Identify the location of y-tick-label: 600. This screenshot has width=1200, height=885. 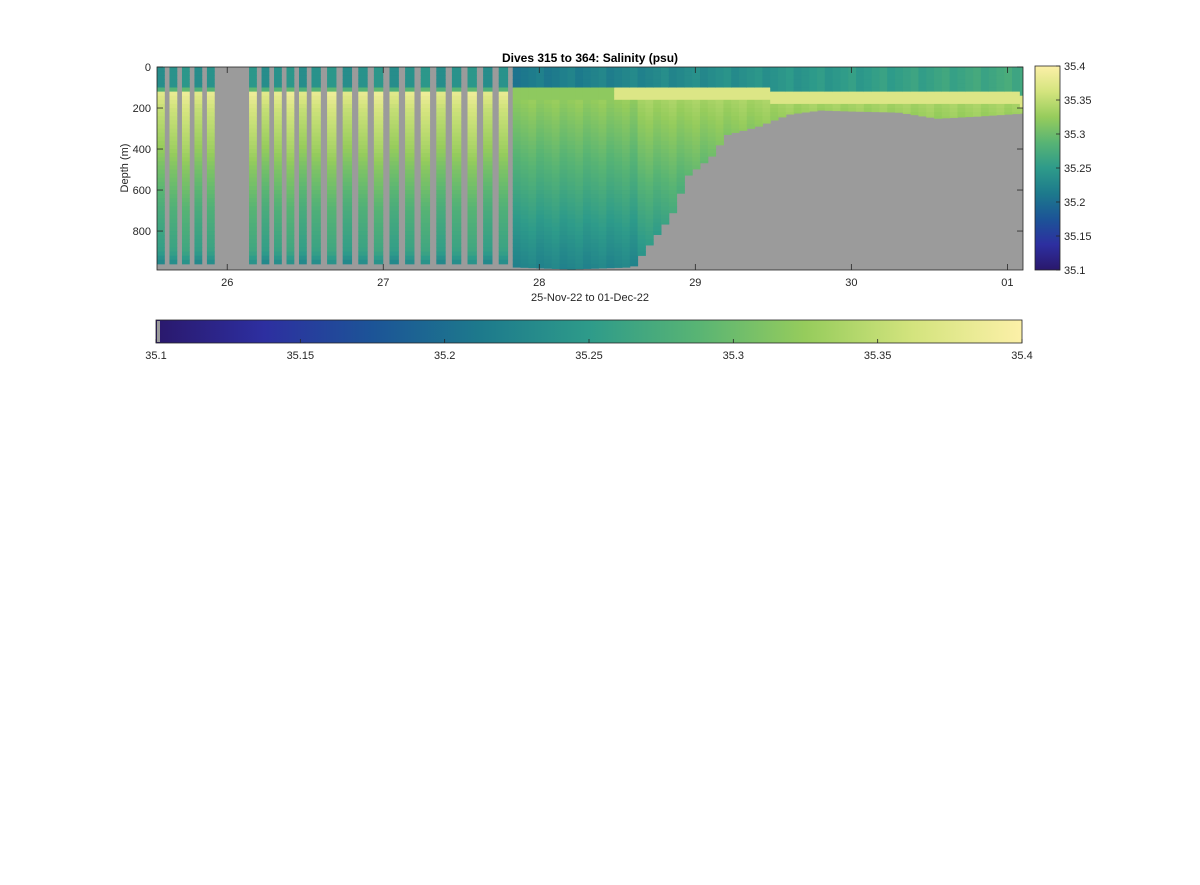
(142, 191).